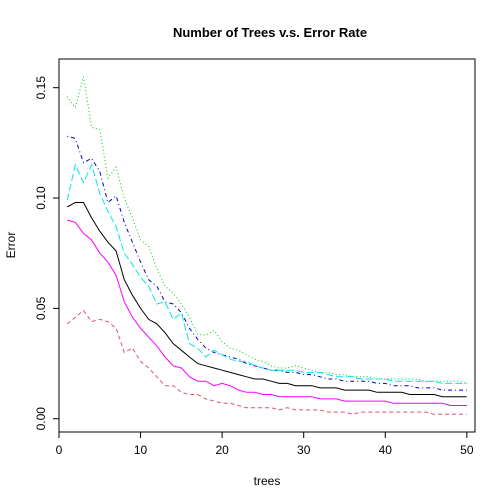  I want to click on x-tick-label: 40, so click(386, 450).